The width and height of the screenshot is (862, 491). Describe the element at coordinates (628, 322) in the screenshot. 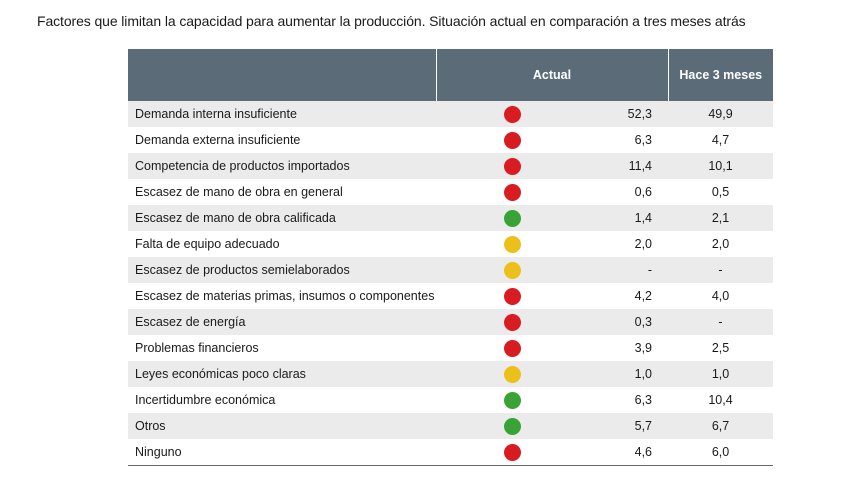

I see `actual-value: 0,3` at that location.